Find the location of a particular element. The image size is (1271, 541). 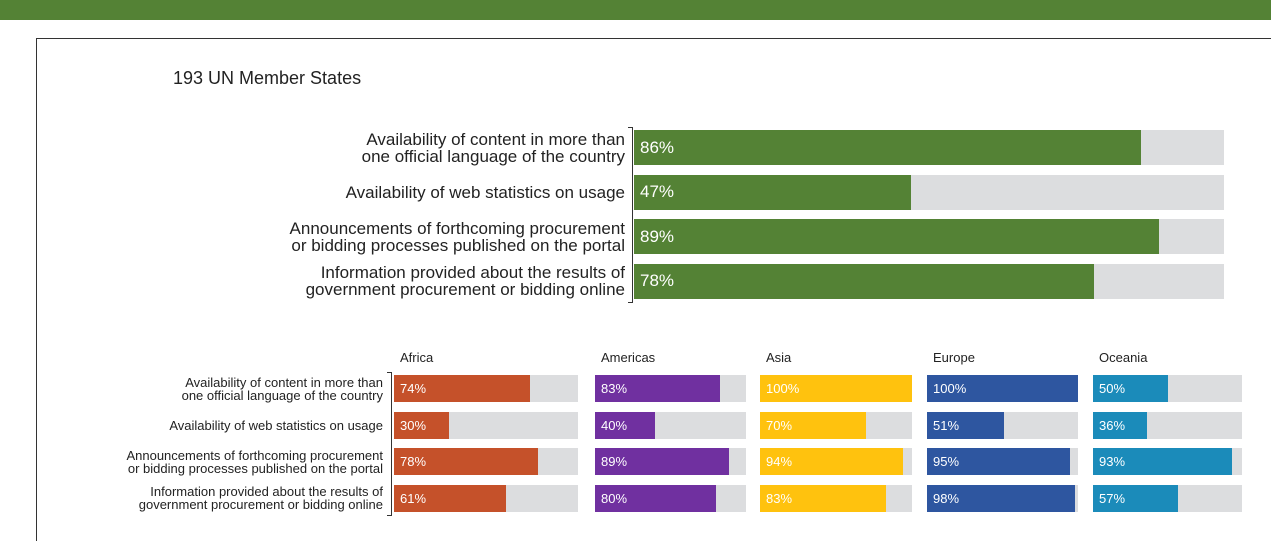

value-label: 50% is located at coordinates (1112, 388).